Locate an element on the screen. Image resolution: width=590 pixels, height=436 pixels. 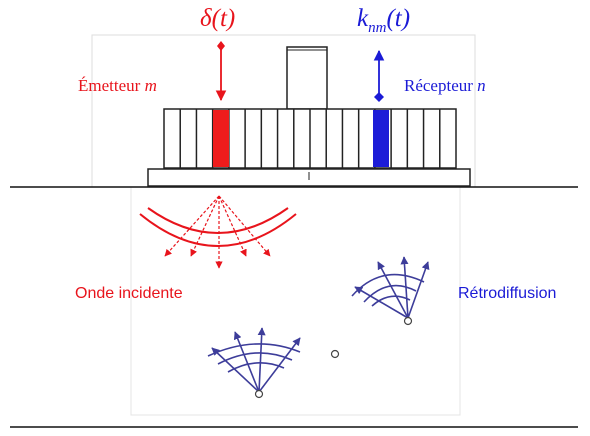
receiver-element is located at coordinates (381, 138).